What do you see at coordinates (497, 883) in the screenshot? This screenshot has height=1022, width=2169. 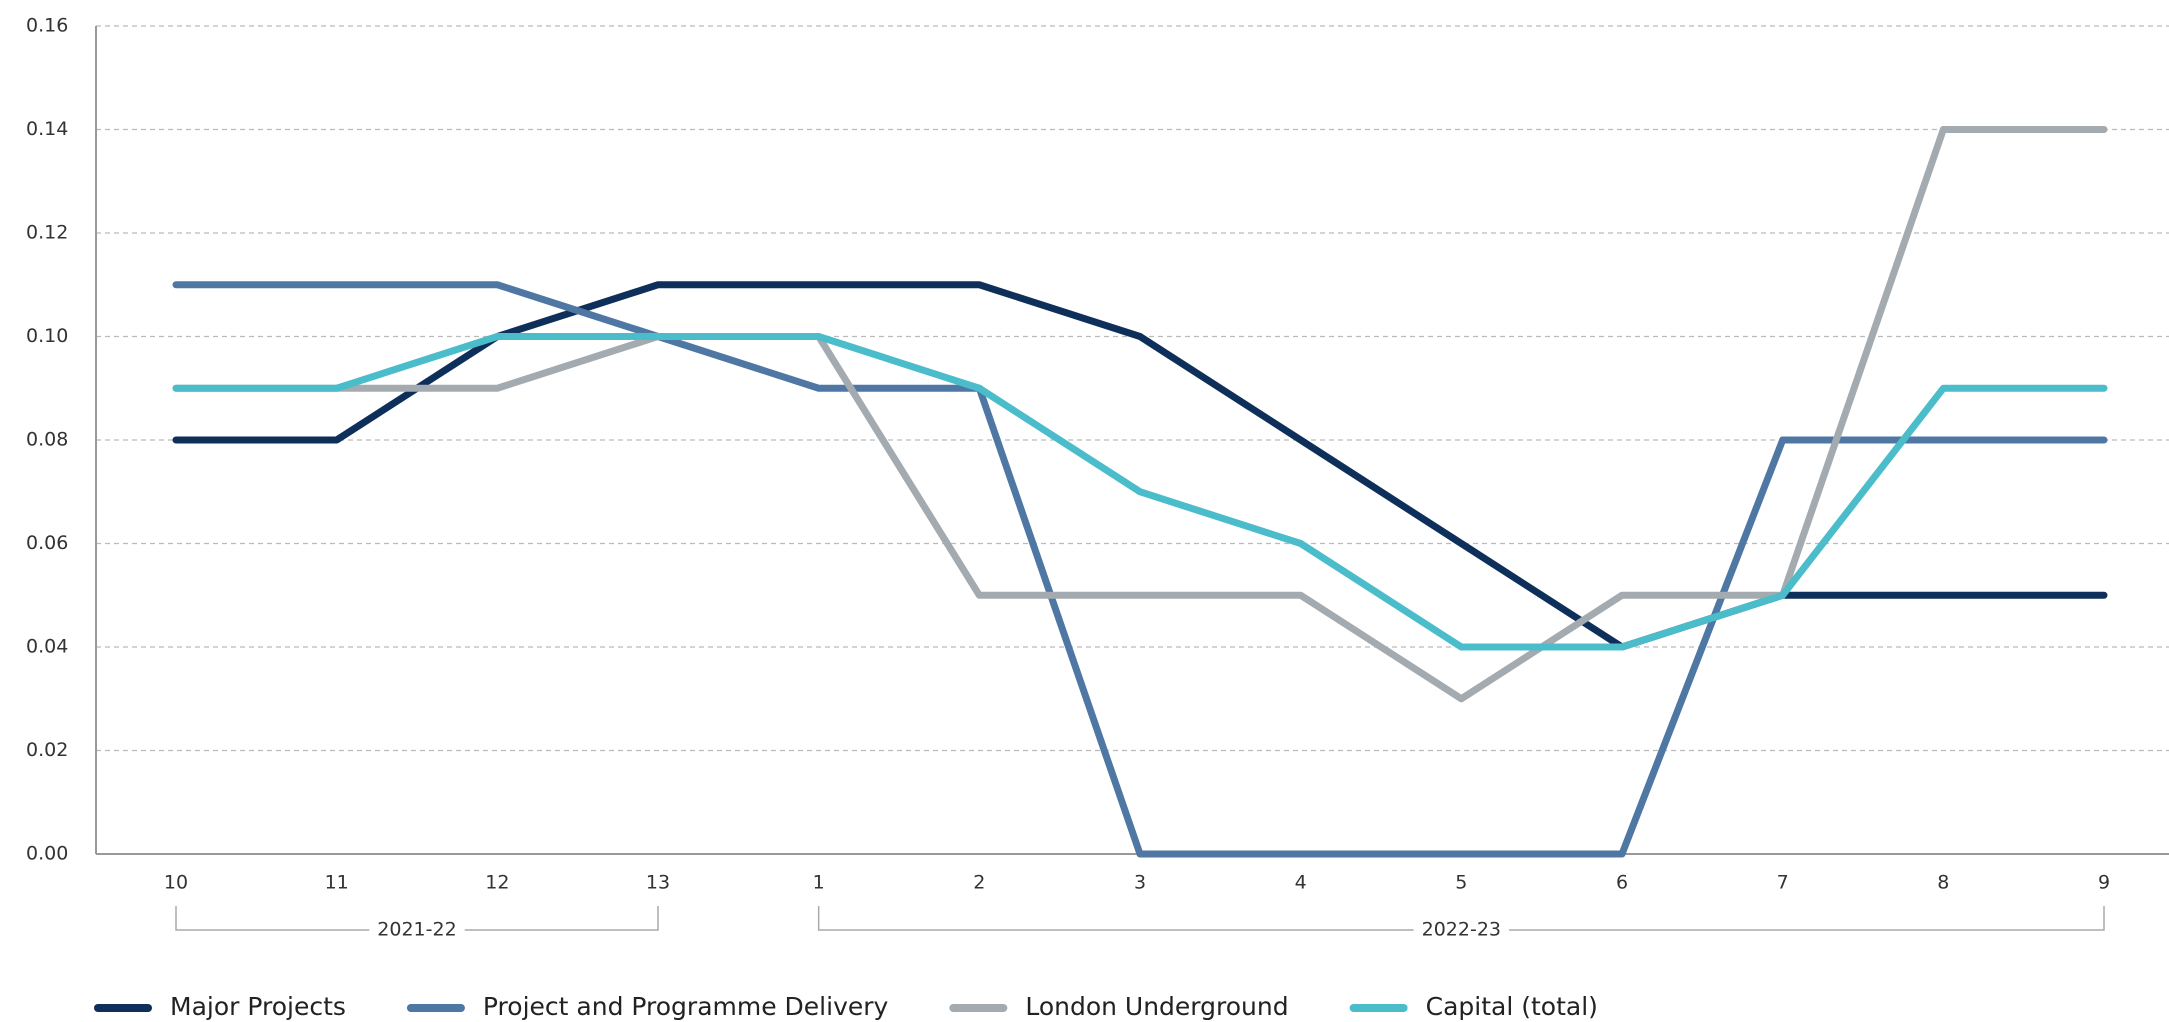 I see `x-tick-label: 12` at bounding box center [497, 883].